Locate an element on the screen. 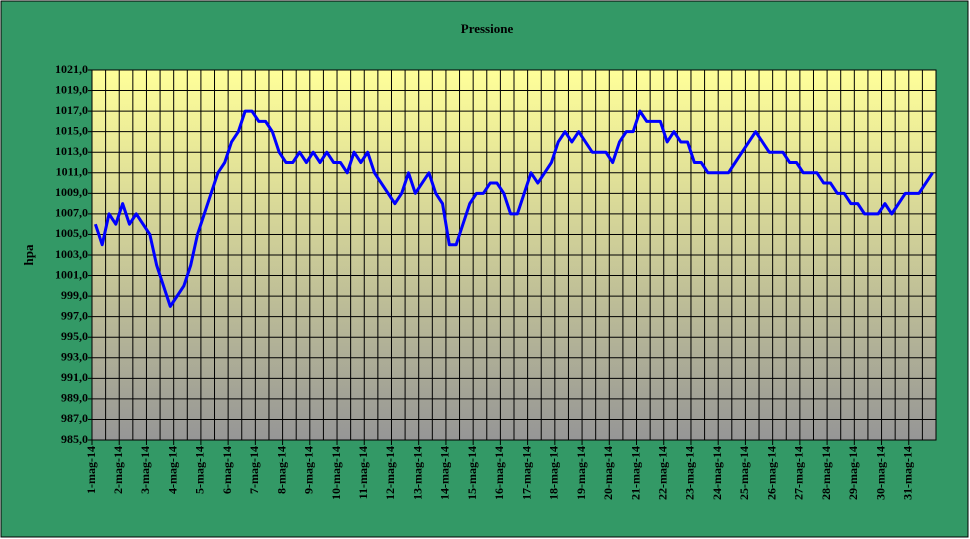 Image resolution: width=970 pixels, height=539 pixels. x-tick-label: 13-mag-14 is located at coordinates (417, 473).